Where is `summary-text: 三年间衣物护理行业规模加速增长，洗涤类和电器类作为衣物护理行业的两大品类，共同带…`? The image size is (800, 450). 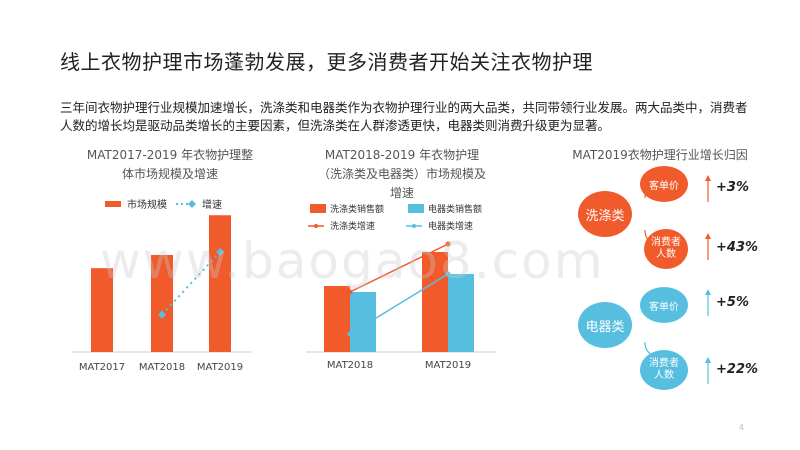
summary-text: 三年间衣物护理行业规模加速增长，洗涤类和电器类作为衣物护理行业的两大品类，共同带… is located at coordinates (404, 116).